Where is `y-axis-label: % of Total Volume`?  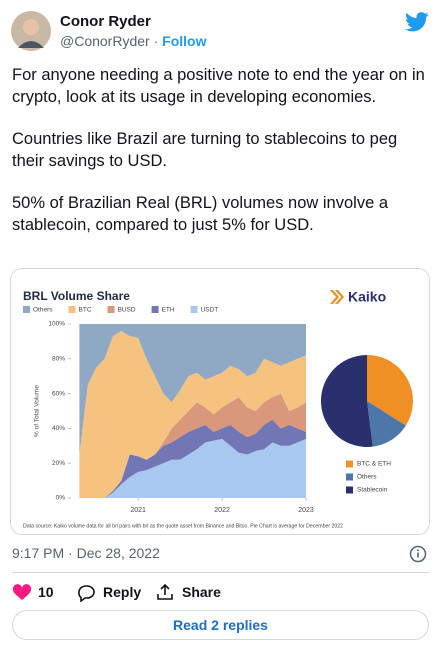
y-axis-label: % of Total Volume is located at coordinates (37, 411).